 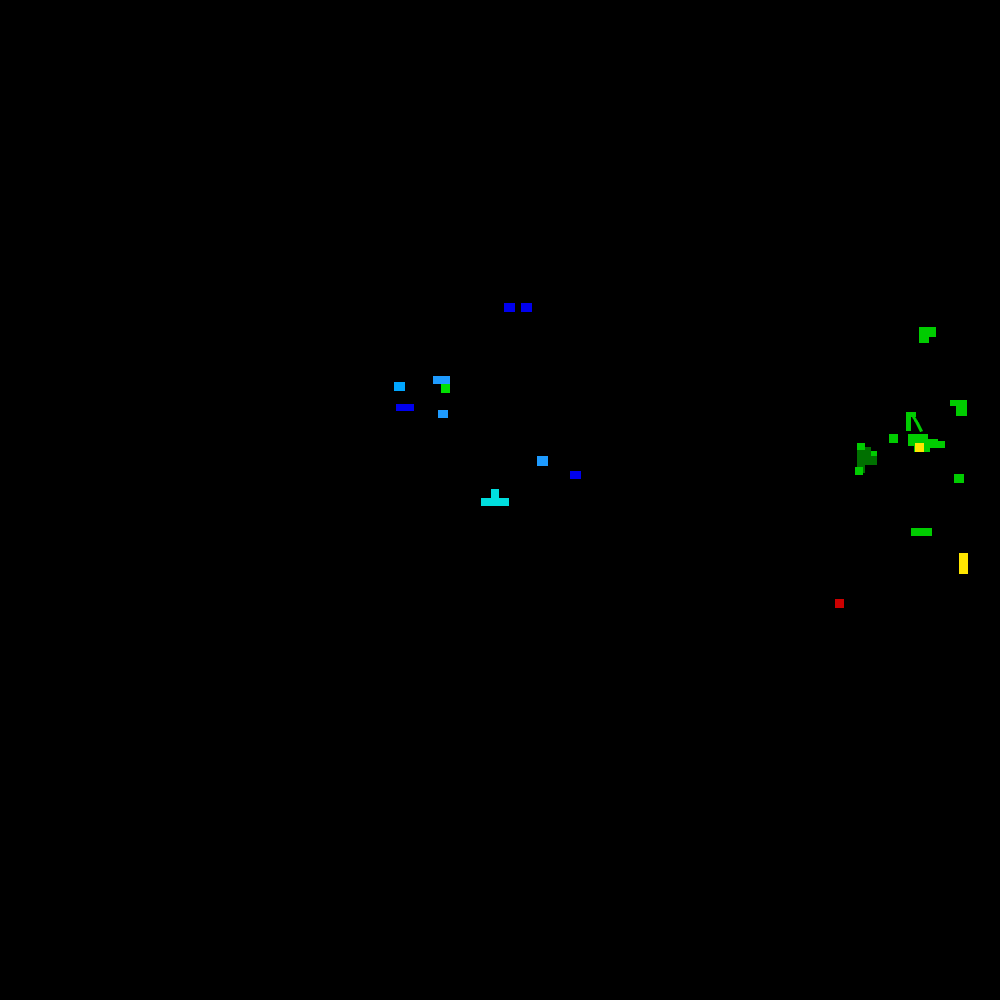 I want to click on region-azure-square-center, so click(x=542, y=461).